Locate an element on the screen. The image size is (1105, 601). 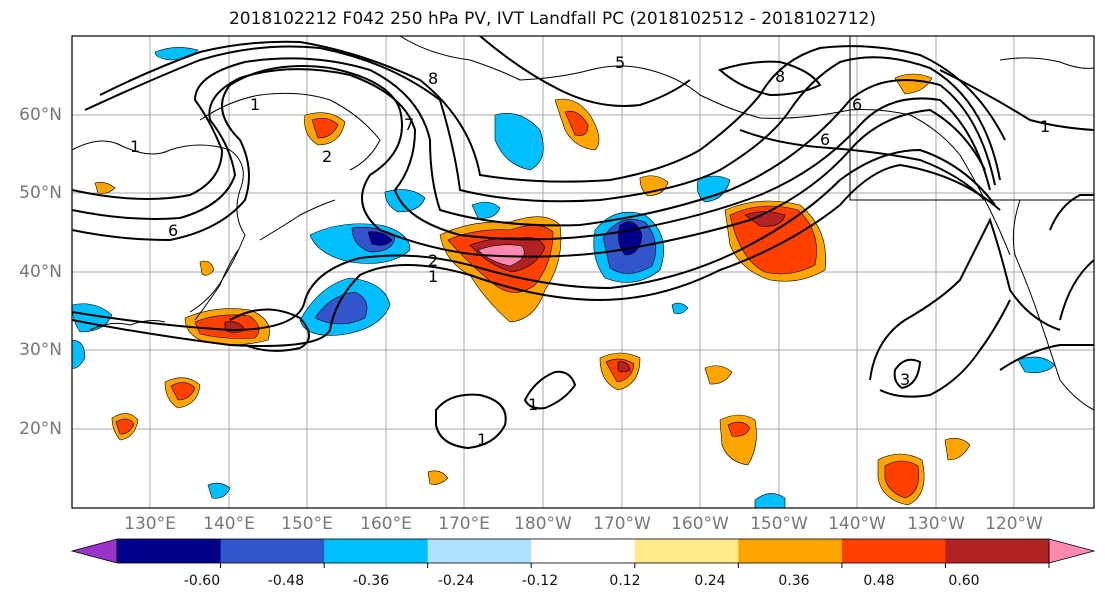
lat-tick-label: 30°N is located at coordinates (40, 350).